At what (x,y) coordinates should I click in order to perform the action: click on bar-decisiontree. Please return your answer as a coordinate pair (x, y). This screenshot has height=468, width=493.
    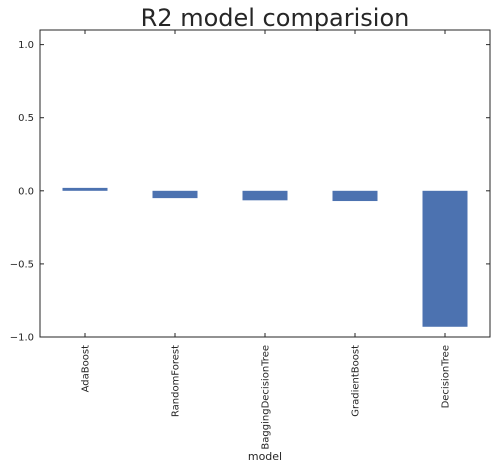
    Looking at the image, I should click on (445, 258).